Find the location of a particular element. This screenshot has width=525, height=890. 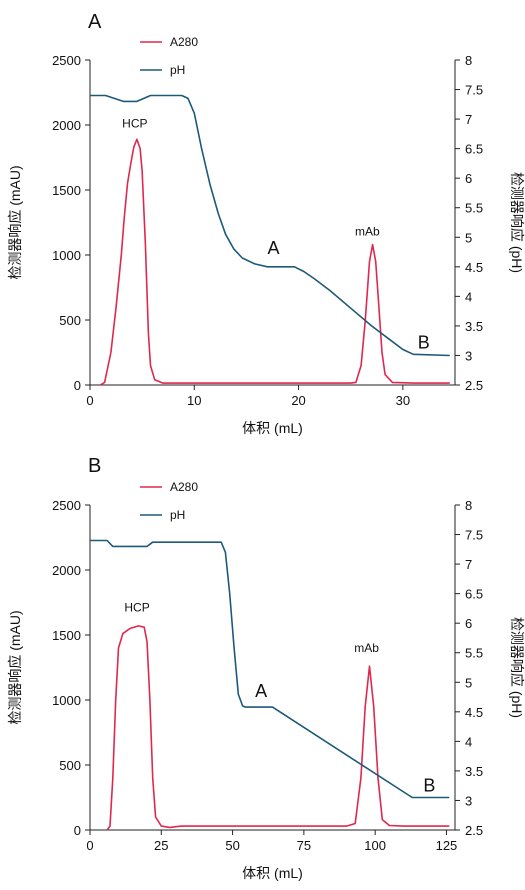

panel-label: B is located at coordinates (94, 466).